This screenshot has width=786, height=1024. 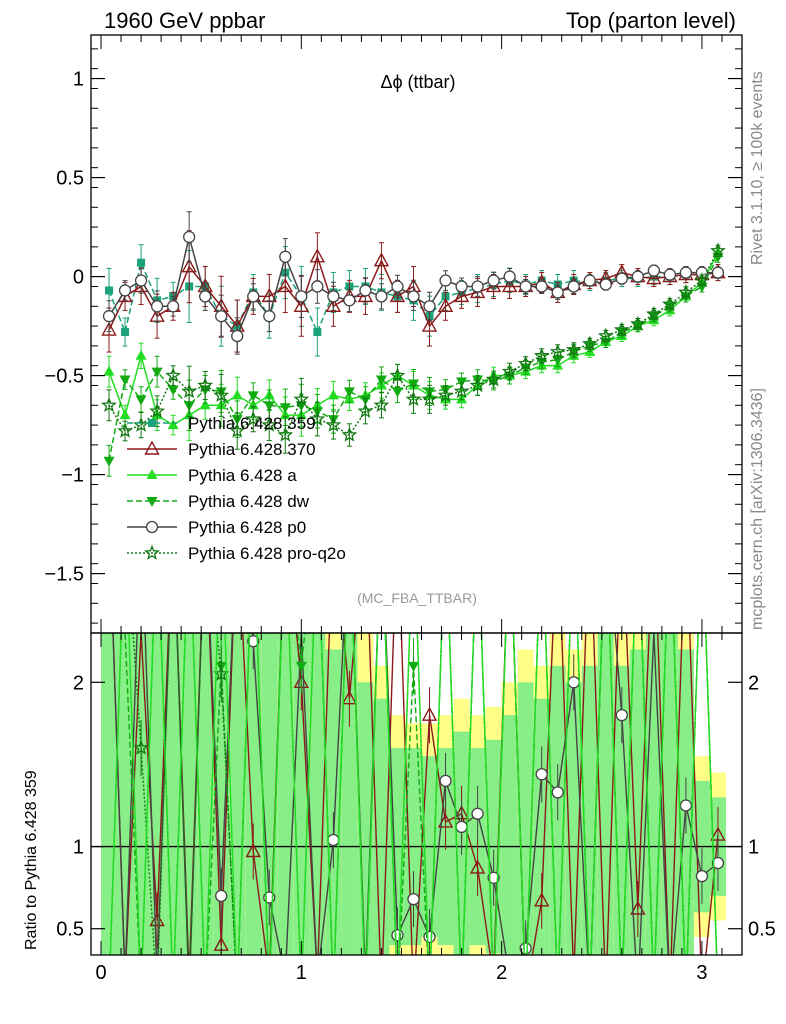 I want to click on legend-pythia-6-428-359-marker, so click(x=152, y=423).